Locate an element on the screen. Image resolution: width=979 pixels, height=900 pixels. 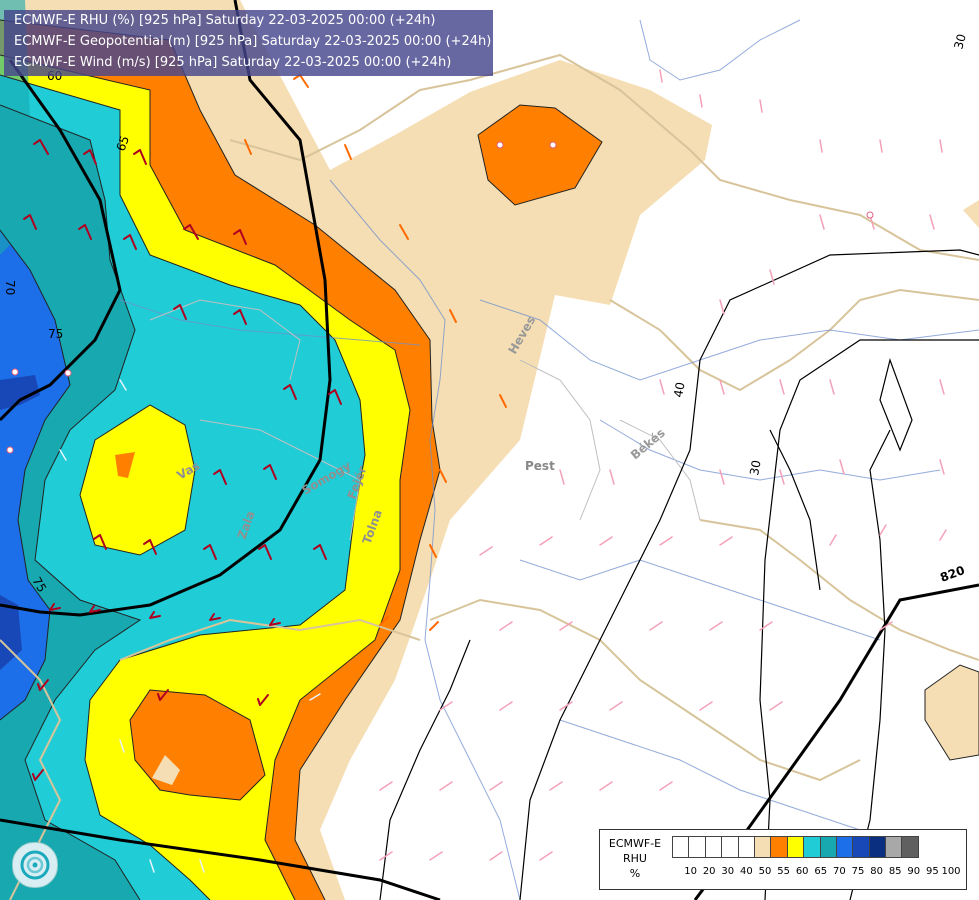
legend-tick-50: 50 is located at coordinates (765, 871).